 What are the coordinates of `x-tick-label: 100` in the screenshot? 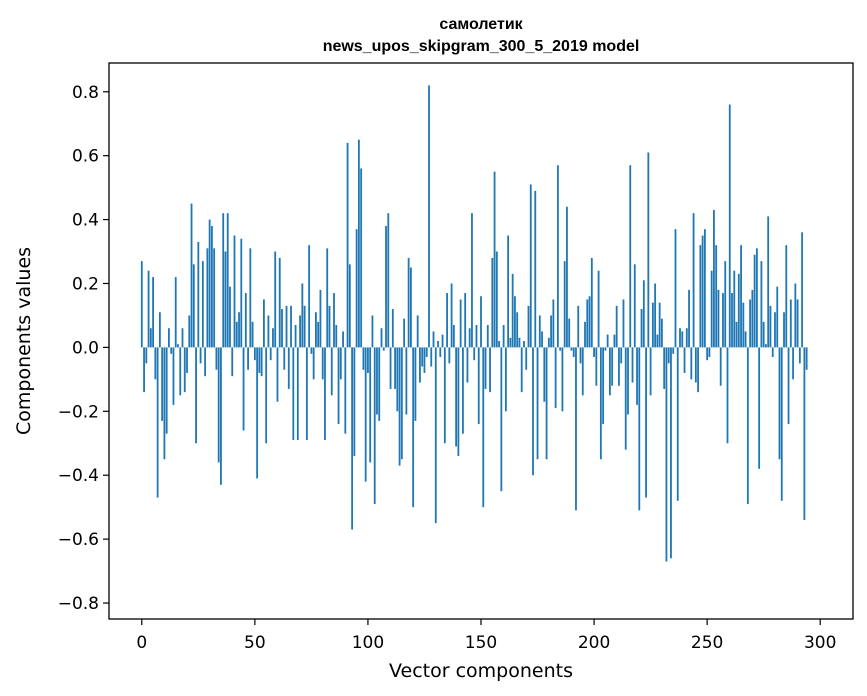 It's located at (368, 643).